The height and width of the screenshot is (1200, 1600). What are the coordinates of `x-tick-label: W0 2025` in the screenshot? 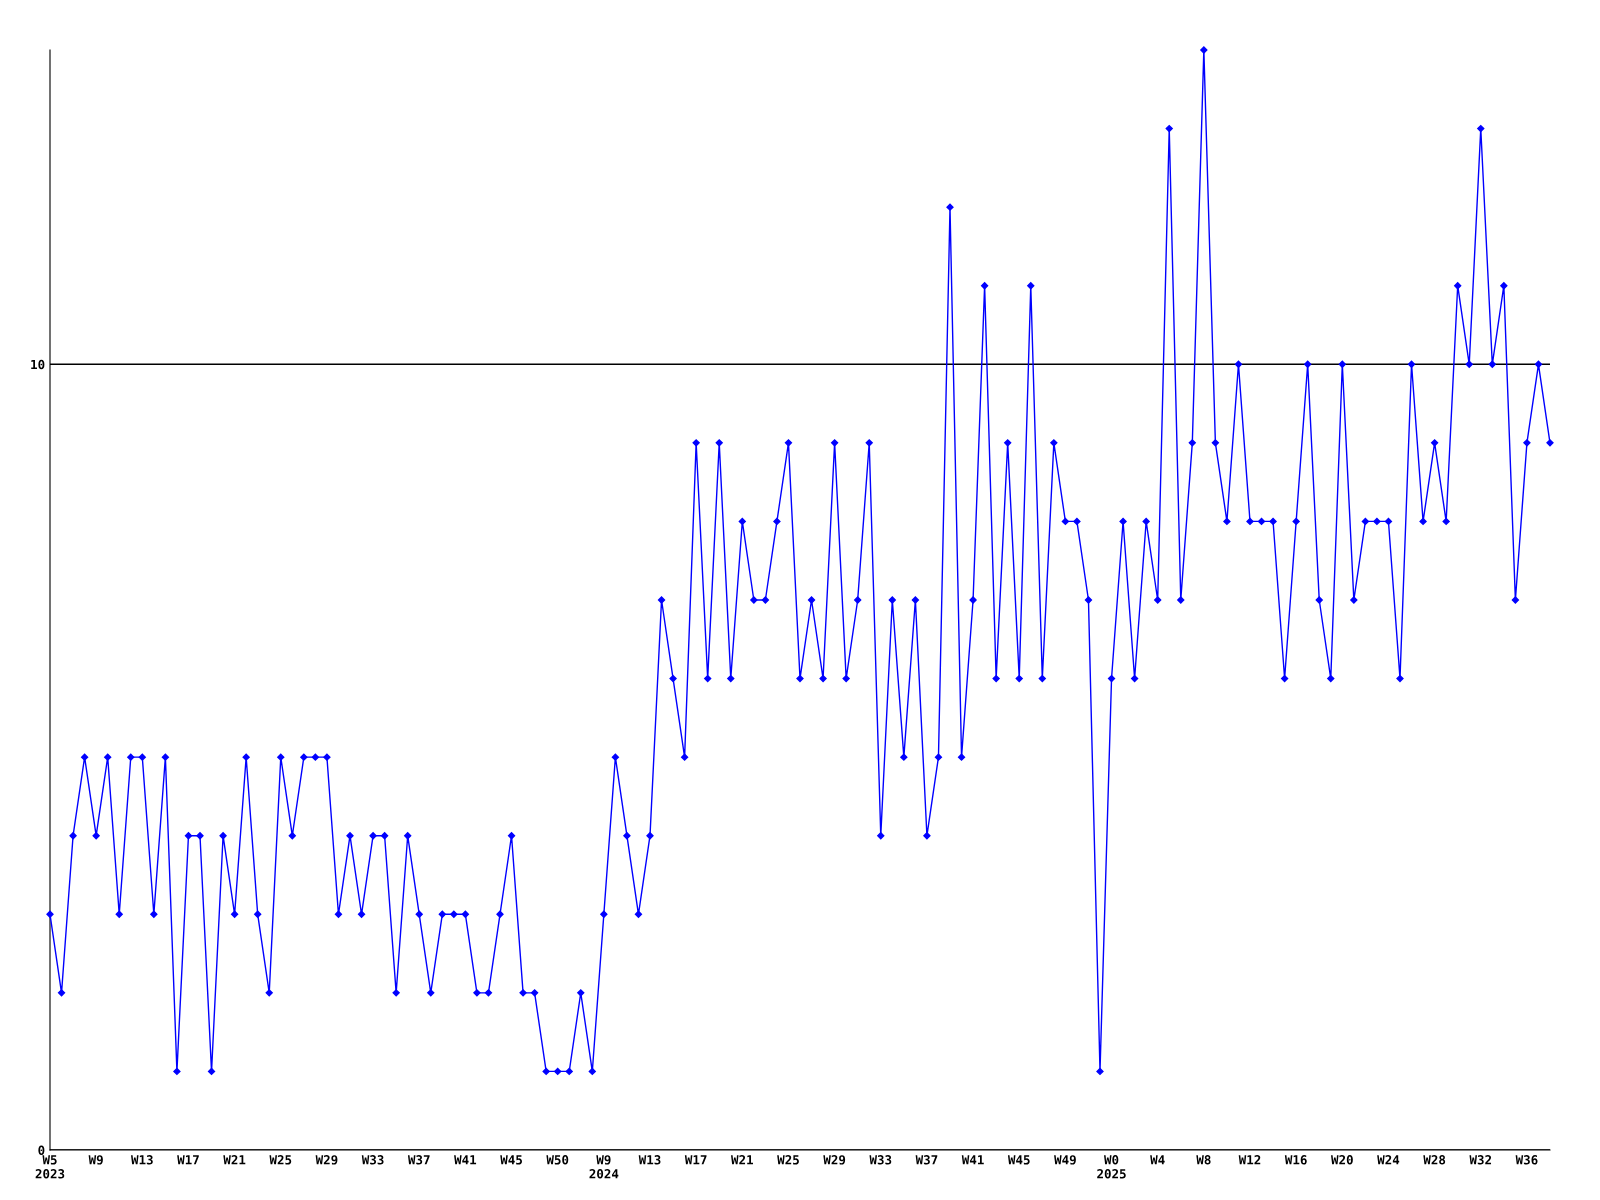 It's located at (1111, 1167).